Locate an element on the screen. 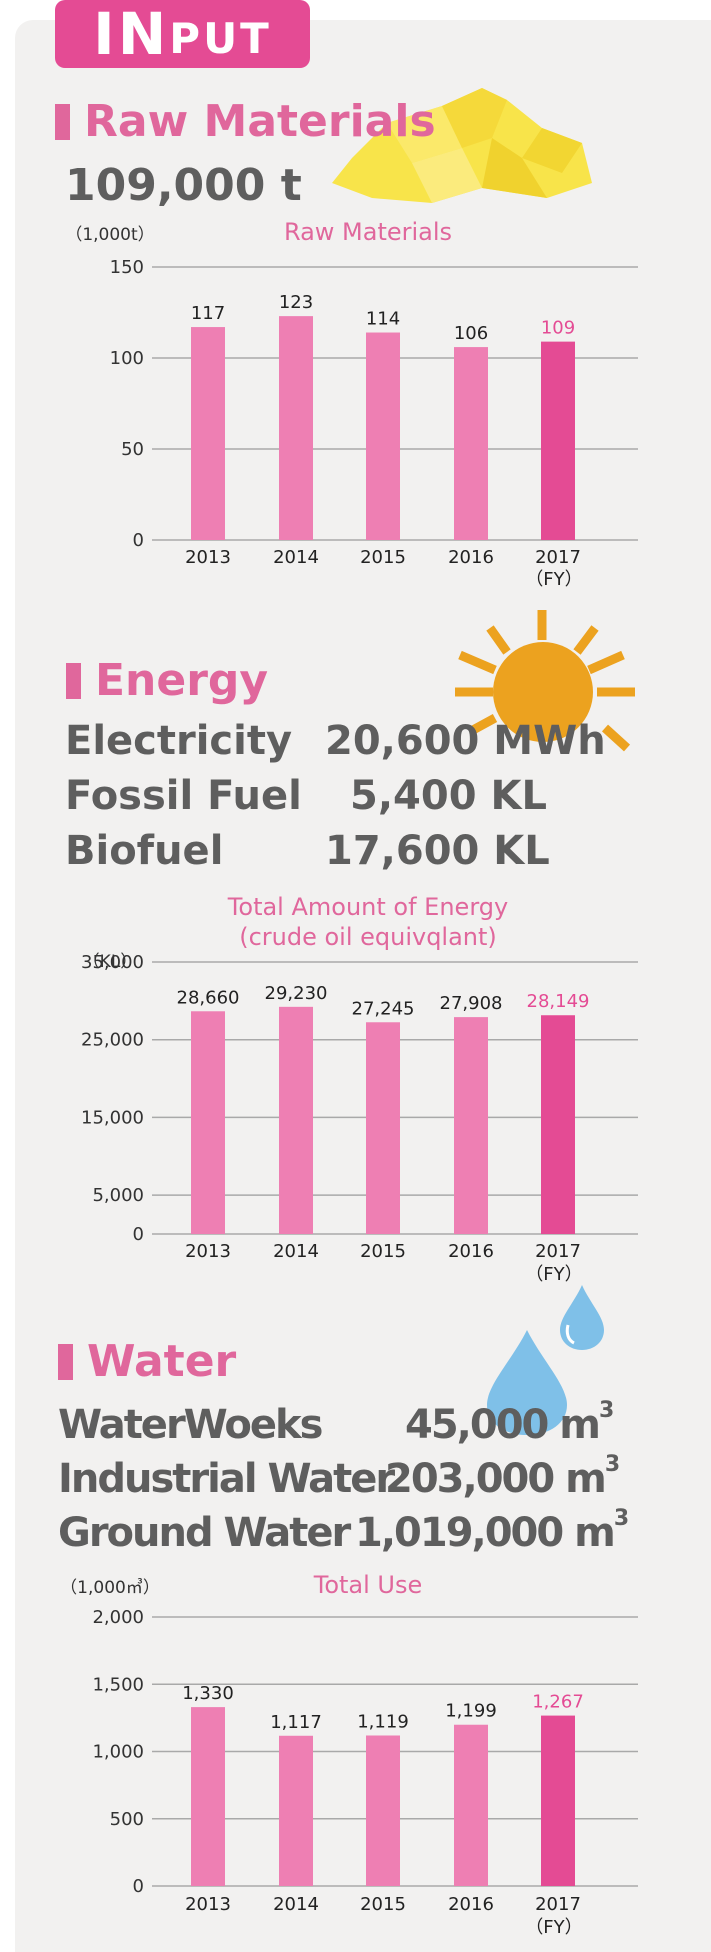 This screenshot has height=1952, width=711. water-title-text: Water is located at coordinates (162, 1361).